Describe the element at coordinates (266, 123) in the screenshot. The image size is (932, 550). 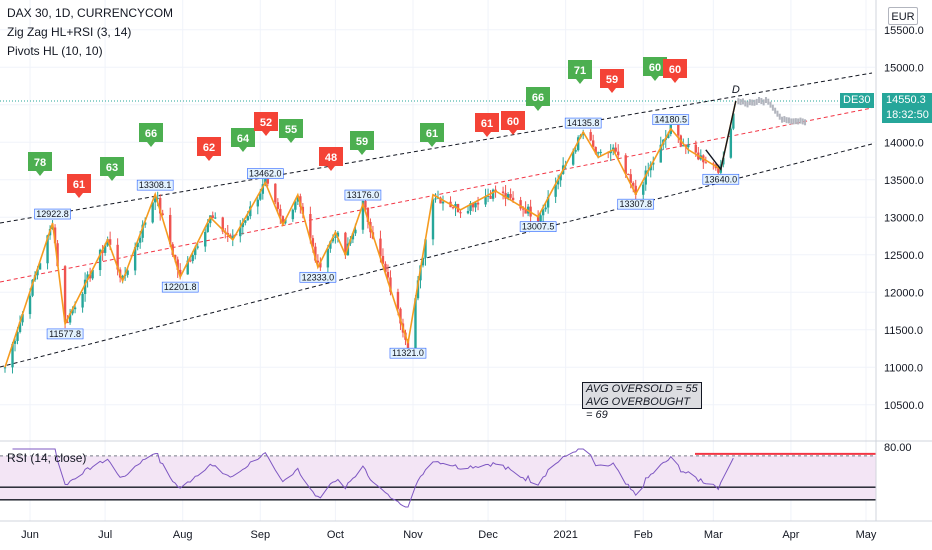
I see `rsi-flag-value: 52` at that location.